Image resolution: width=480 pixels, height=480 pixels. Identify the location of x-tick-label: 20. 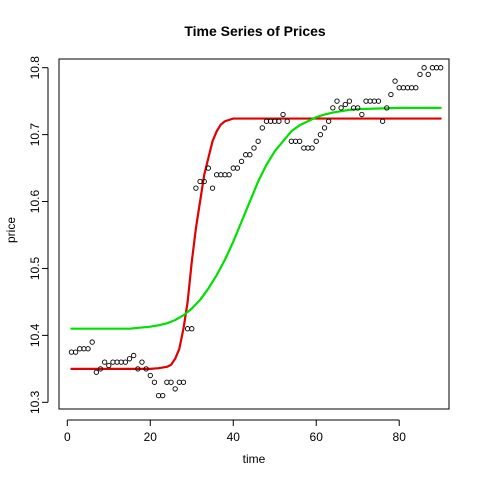
(151, 437).